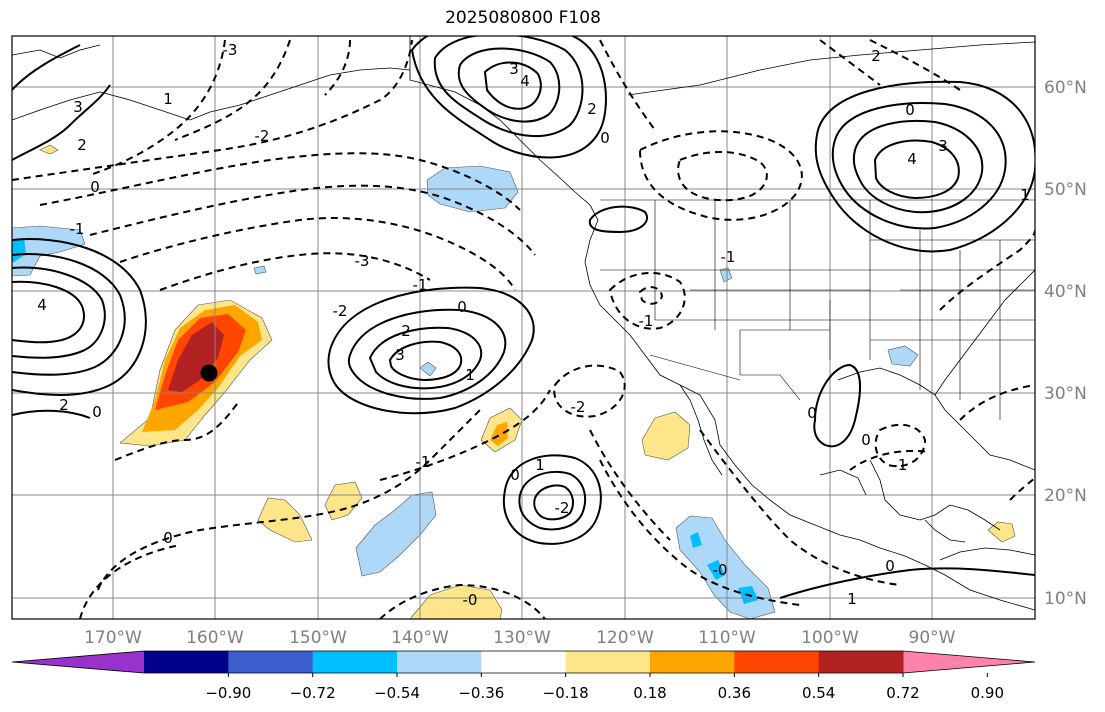 This screenshot has height=712, width=1105. I want to click on lat-label: 60°N, so click(1065, 88).